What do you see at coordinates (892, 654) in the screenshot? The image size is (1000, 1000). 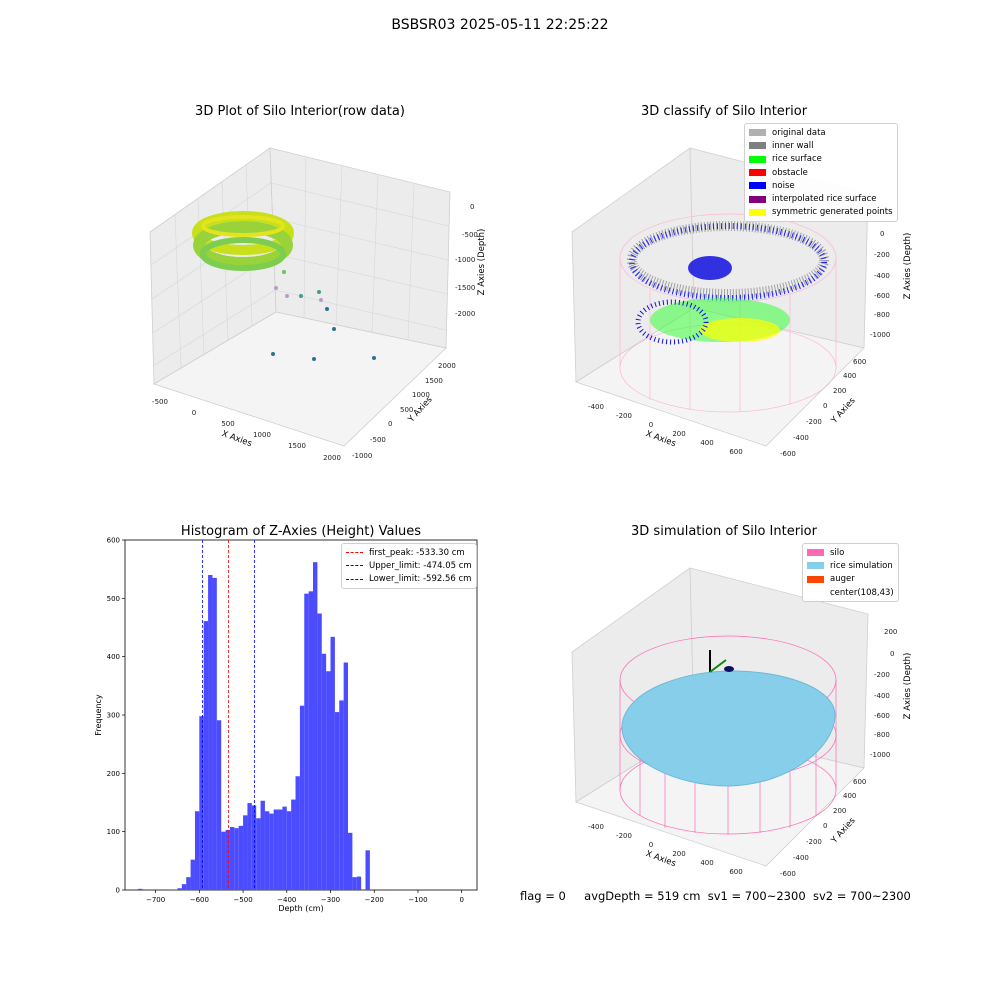 I see `sim-z-tick: 0` at bounding box center [892, 654].